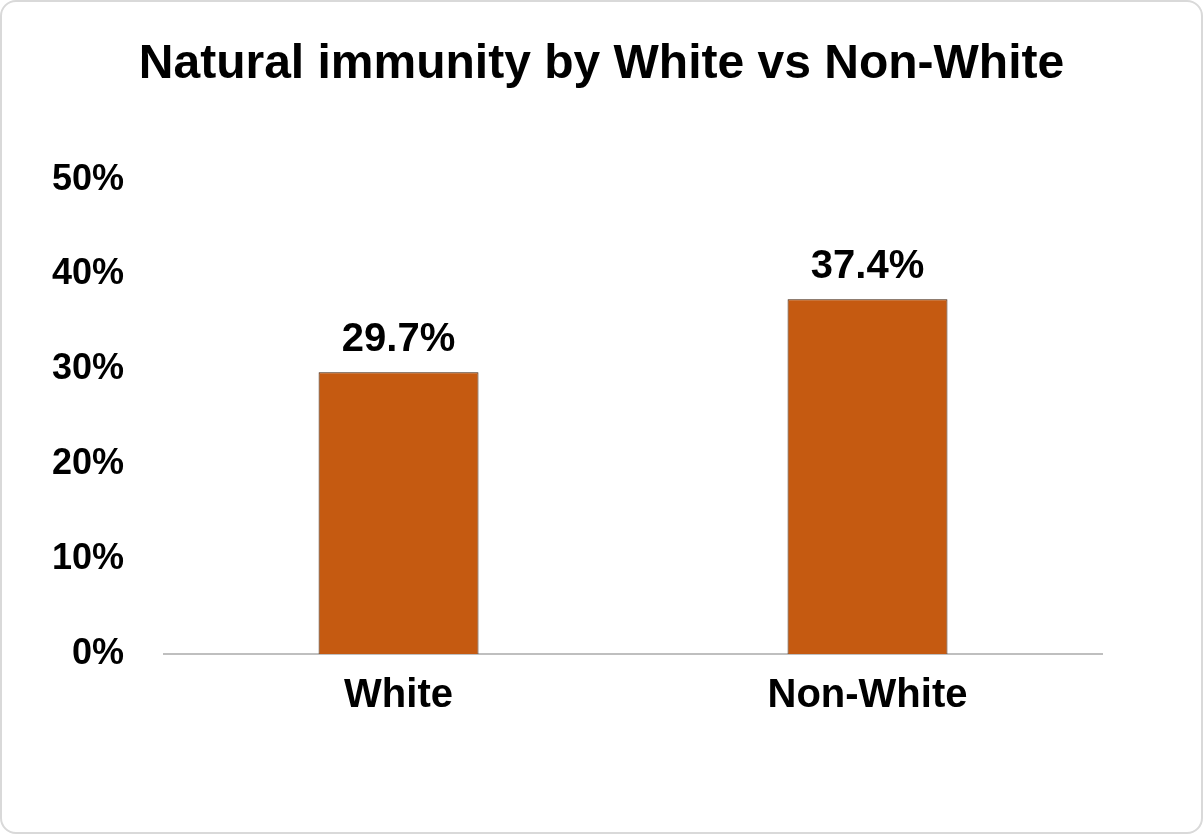 The height and width of the screenshot is (834, 1203). Describe the element at coordinates (88, 177) in the screenshot. I see `y-tick-label: 50%` at that location.